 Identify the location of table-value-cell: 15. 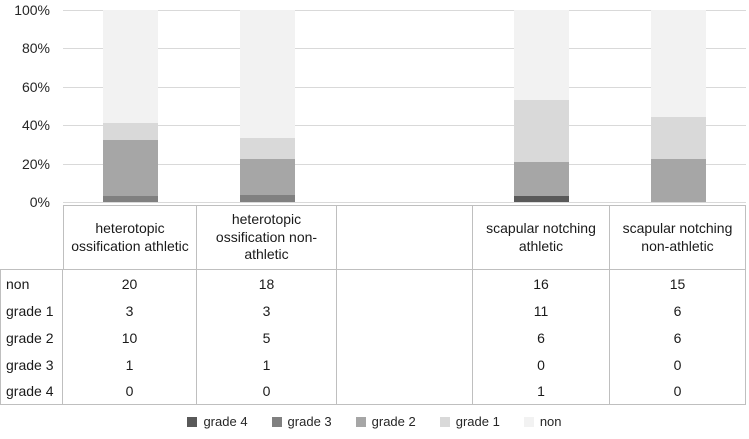
(678, 283).